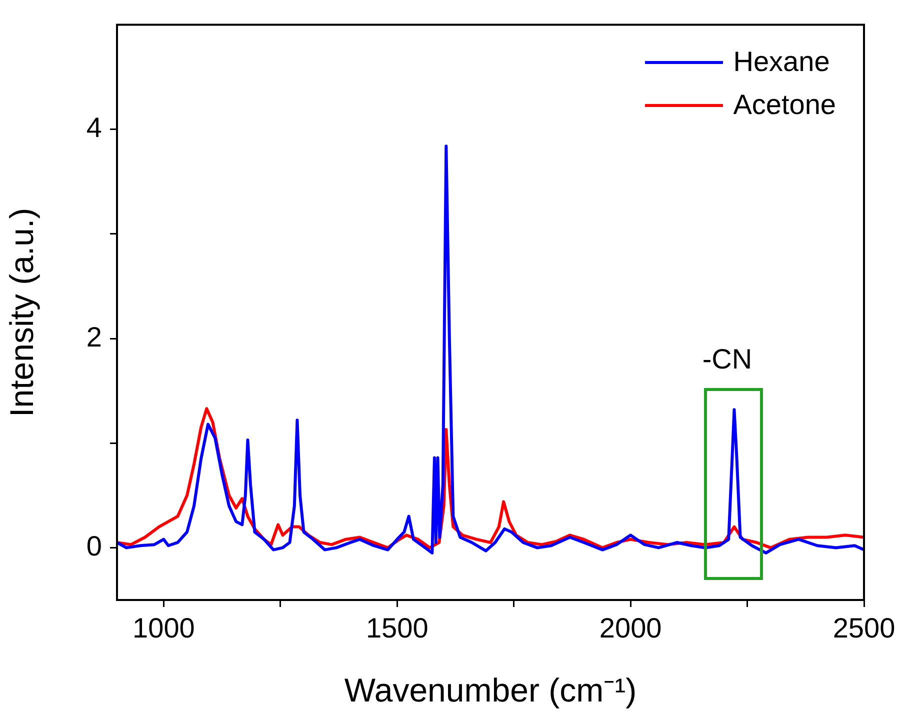  What do you see at coordinates (784, 105) in the screenshot?
I see `legend-label: Acetone` at bounding box center [784, 105].